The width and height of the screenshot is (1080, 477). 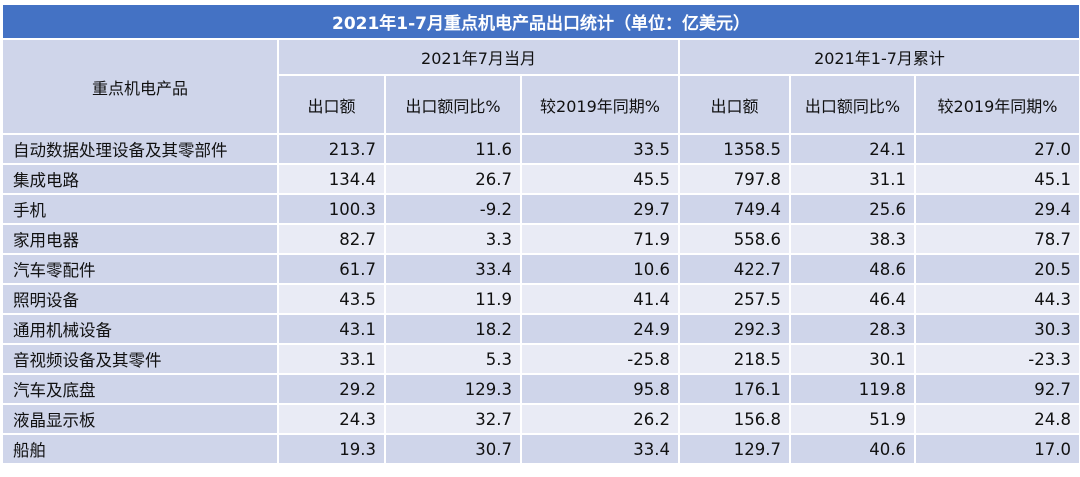 What do you see at coordinates (332, 450) in the screenshot?
I see `value-cell: 19.3` at bounding box center [332, 450].